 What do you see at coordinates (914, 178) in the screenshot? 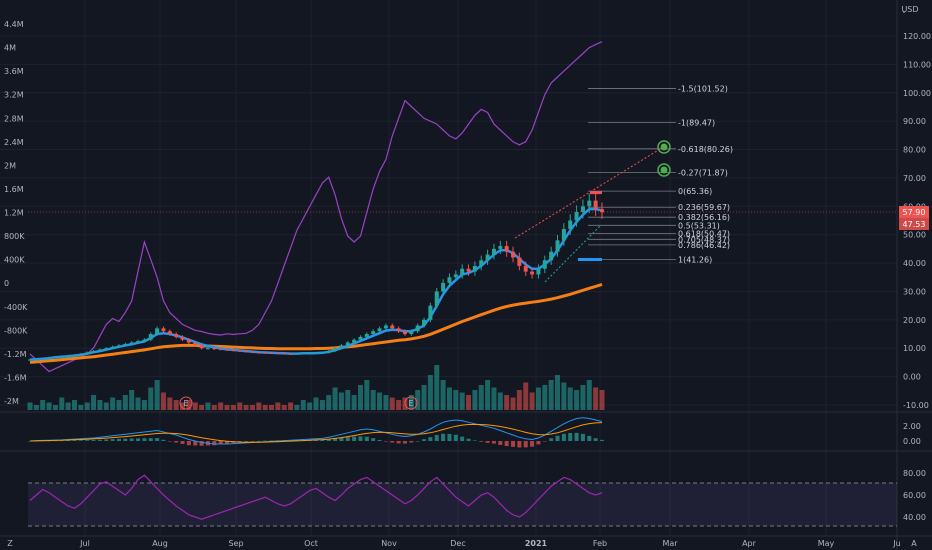
I see `price-tick-label: 70.00` at bounding box center [914, 178].